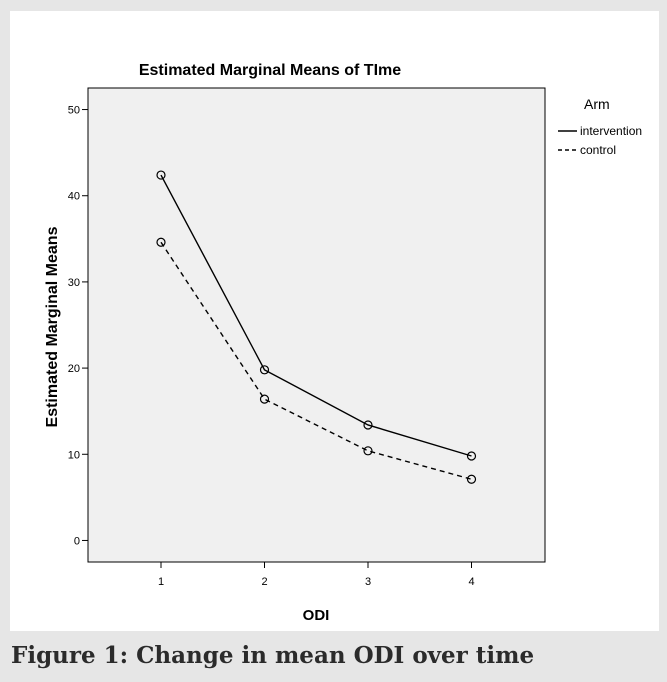  Describe the element at coordinates (74, 111) in the screenshot. I see `y-tick-label: 50` at that location.